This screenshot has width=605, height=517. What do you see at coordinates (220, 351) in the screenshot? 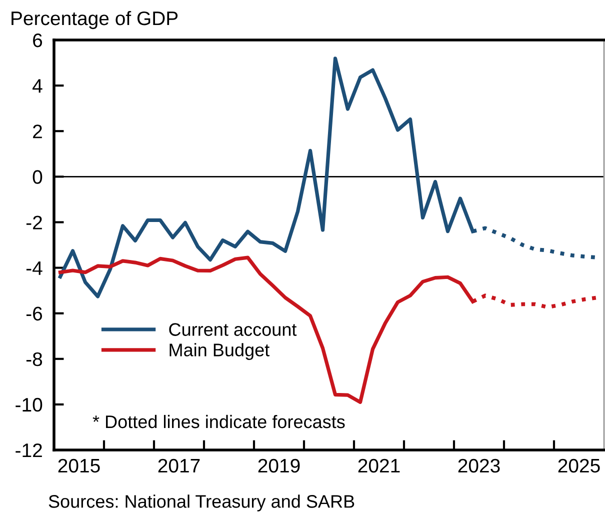
I see `legend-label: Main Budget` at bounding box center [220, 351].